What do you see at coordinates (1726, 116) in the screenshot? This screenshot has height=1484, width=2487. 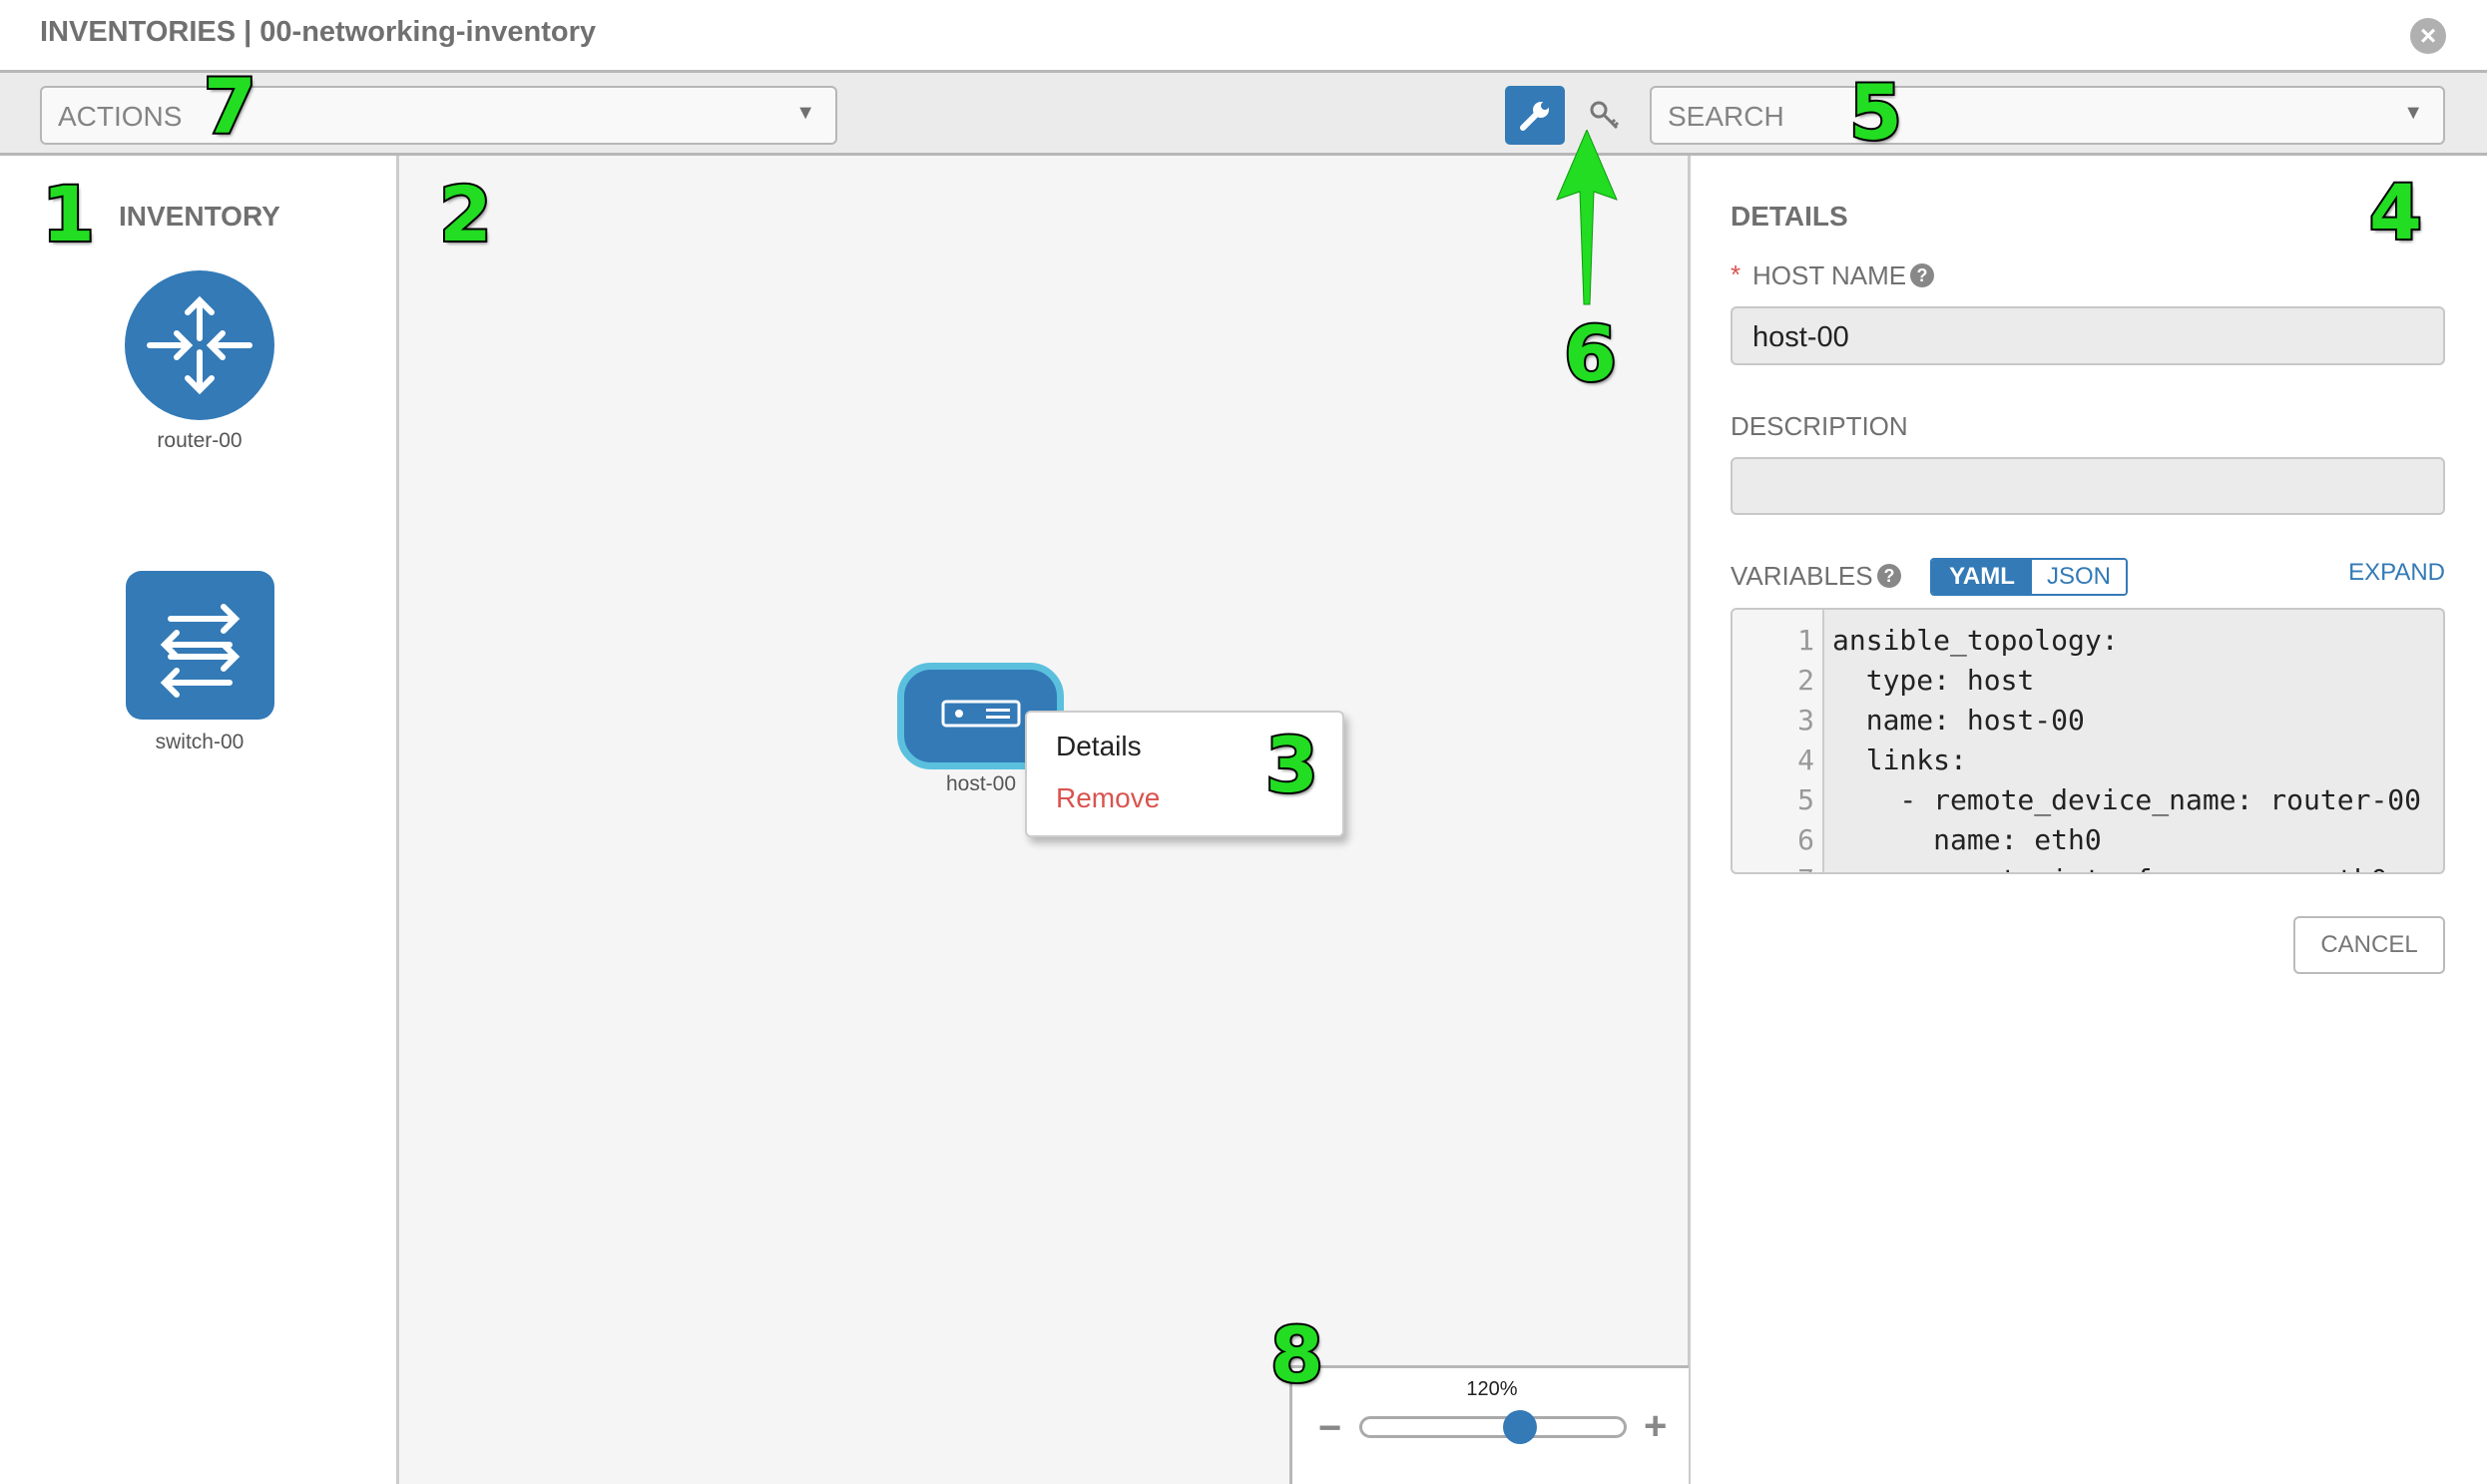 I see `search-placeholder: SEARCH` at bounding box center [1726, 116].